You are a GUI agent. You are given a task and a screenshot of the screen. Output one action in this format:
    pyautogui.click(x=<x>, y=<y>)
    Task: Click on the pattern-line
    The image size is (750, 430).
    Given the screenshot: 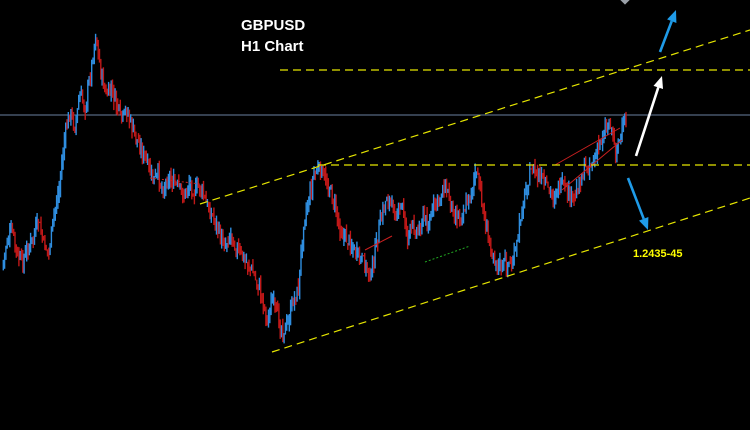 What is the action you would take?
    pyautogui.click(x=378, y=243)
    